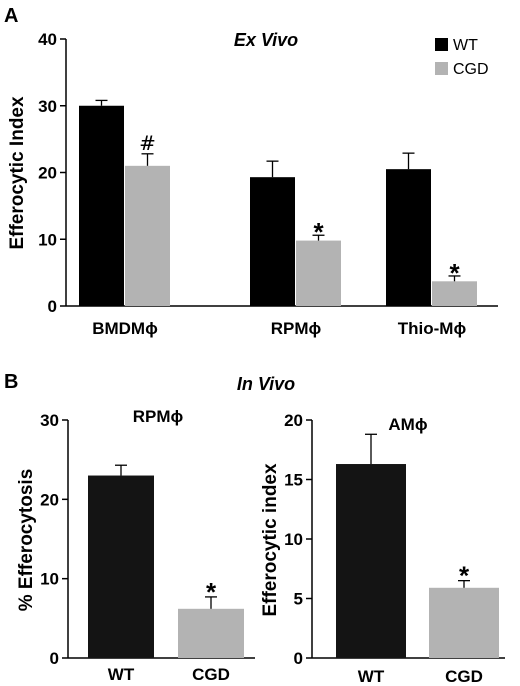 This screenshot has height=686, width=520. I want to click on panel-b-left-y-axis-title: % Efferocytosis, so click(26, 540).